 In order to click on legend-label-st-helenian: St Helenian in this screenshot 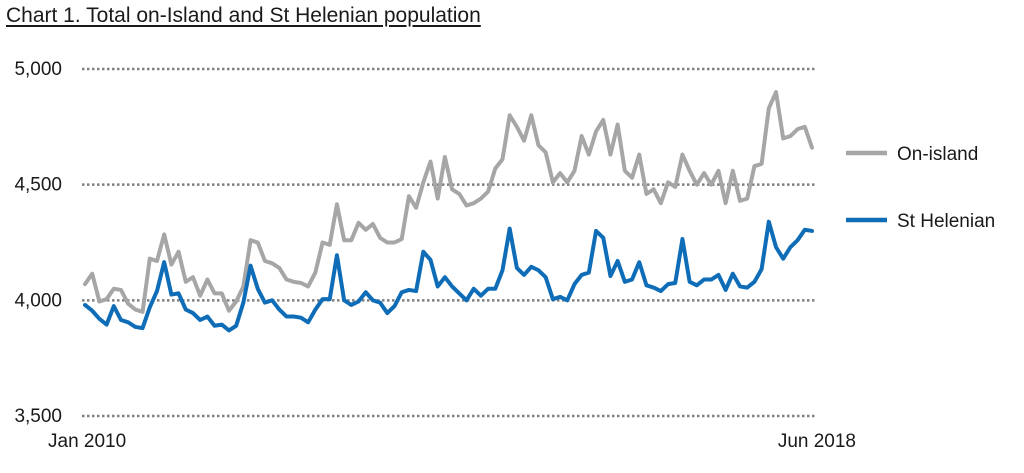, I will do `click(946, 221)`.